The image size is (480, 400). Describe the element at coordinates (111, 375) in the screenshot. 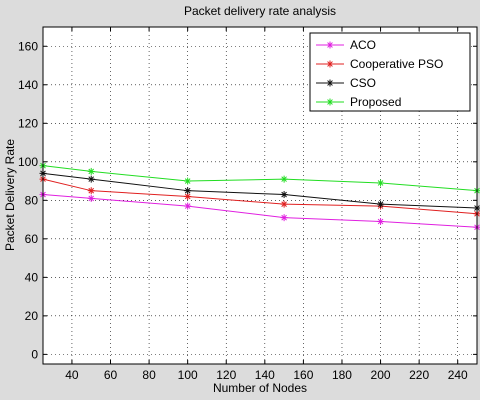

I see `x-tick-label: 60` at that location.